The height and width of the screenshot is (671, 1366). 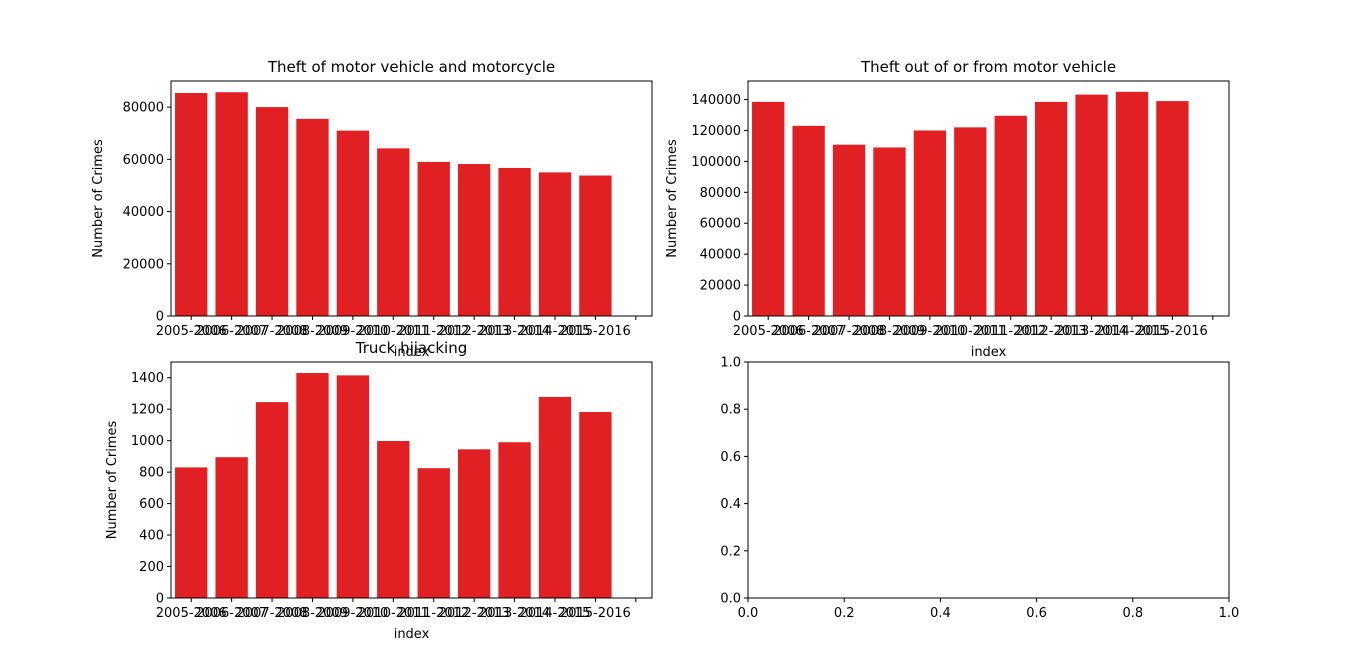 What do you see at coordinates (147, 441) in the screenshot?
I see `y-tick-label: 1000` at bounding box center [147, 441].